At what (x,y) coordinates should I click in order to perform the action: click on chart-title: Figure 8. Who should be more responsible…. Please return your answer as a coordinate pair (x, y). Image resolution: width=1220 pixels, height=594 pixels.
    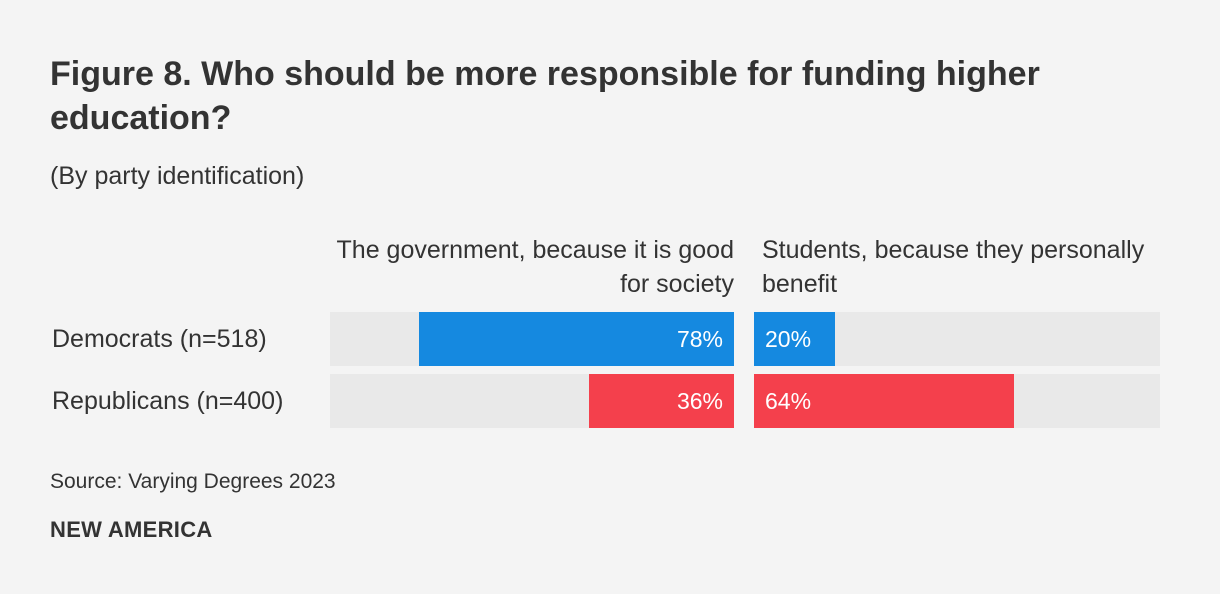
    Looking at the image, I should click on (545, 96).